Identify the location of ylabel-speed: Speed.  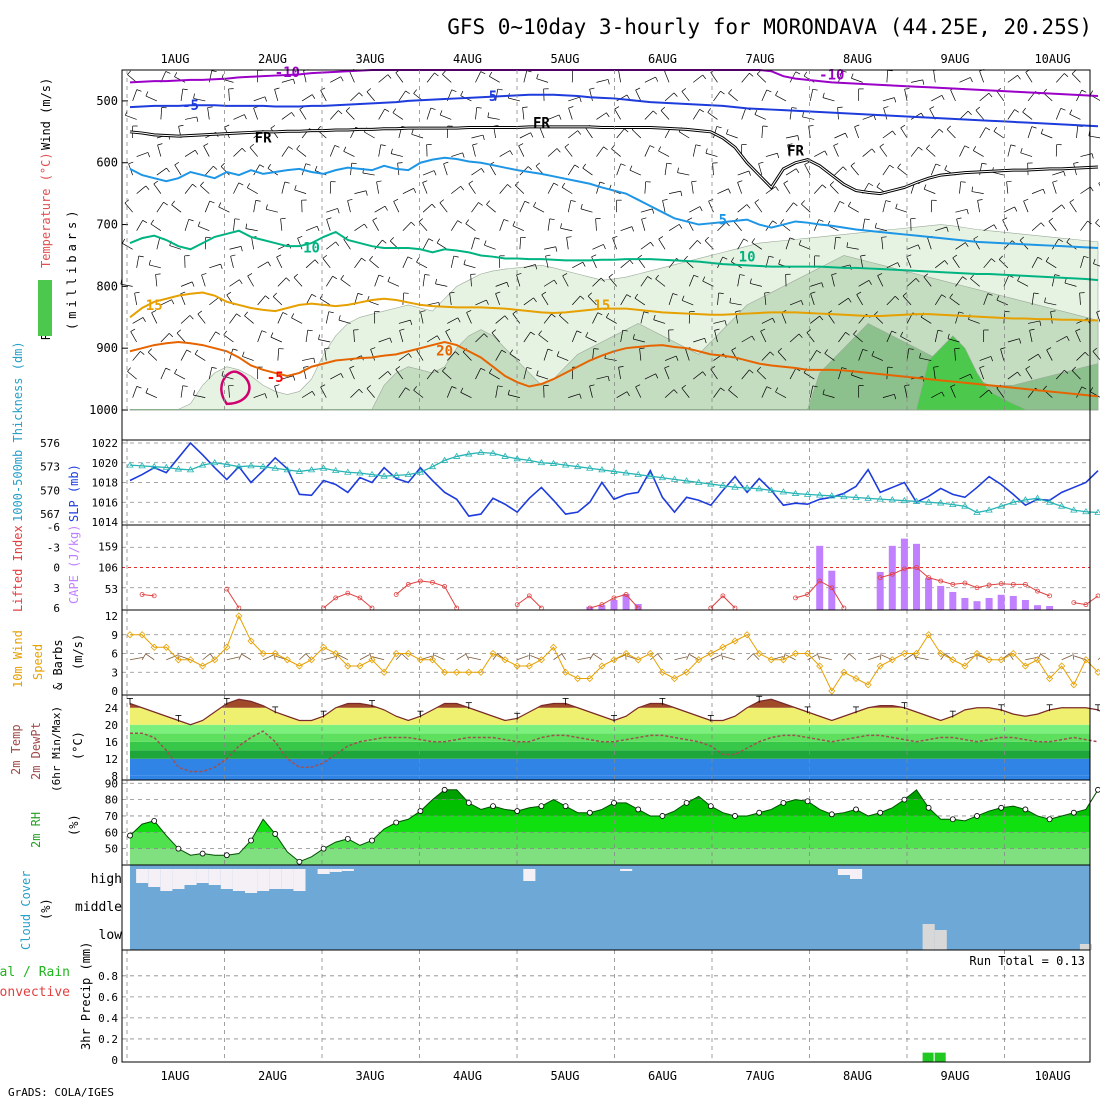
(38, 662).